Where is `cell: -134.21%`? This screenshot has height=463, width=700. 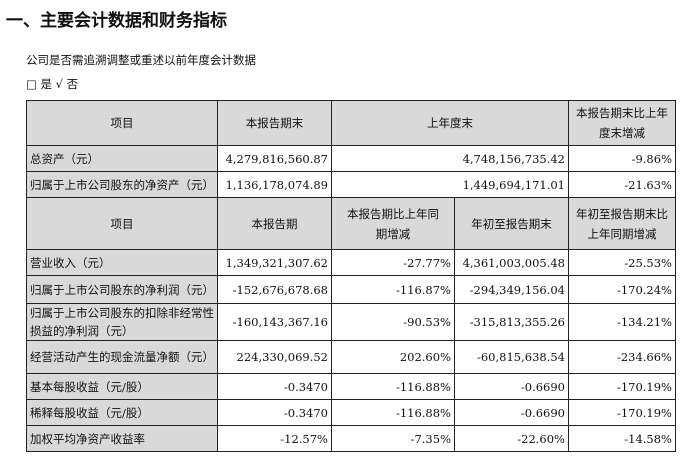
cell: -134.21% is located at coordinates (622, 322).